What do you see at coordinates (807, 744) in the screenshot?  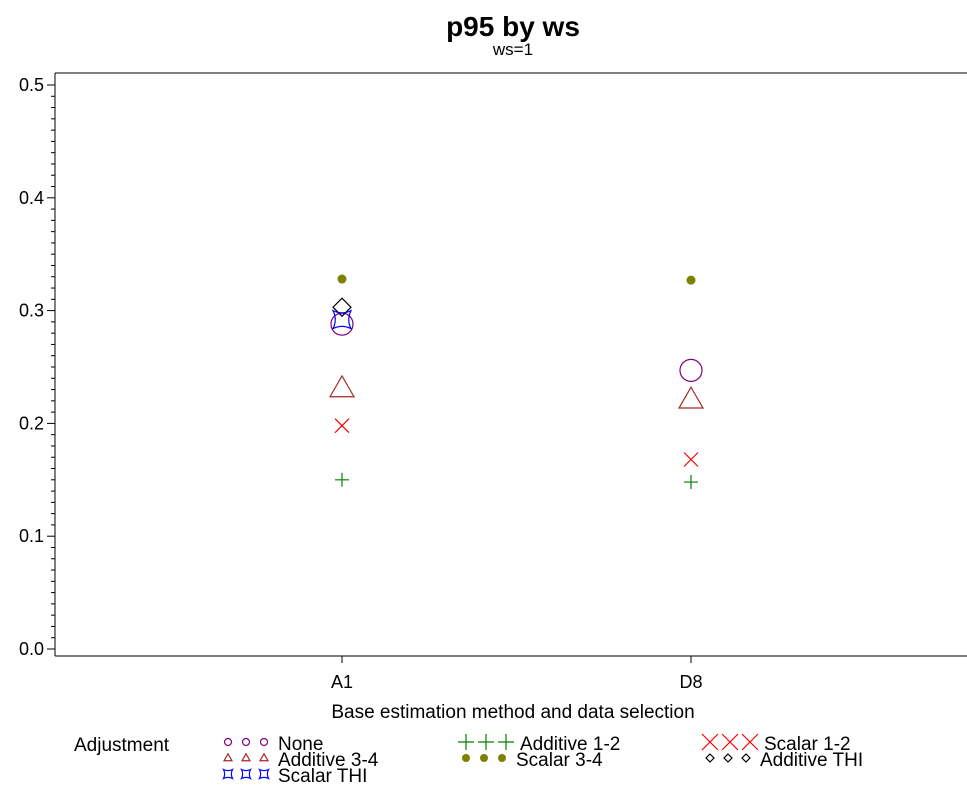 I see `legend-label: Scalar 1-2` at bounding box center [807, 744].